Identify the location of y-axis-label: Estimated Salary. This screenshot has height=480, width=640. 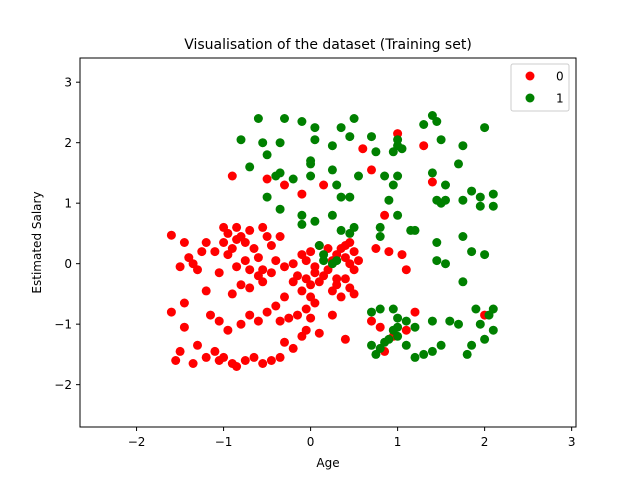
(37, 242).